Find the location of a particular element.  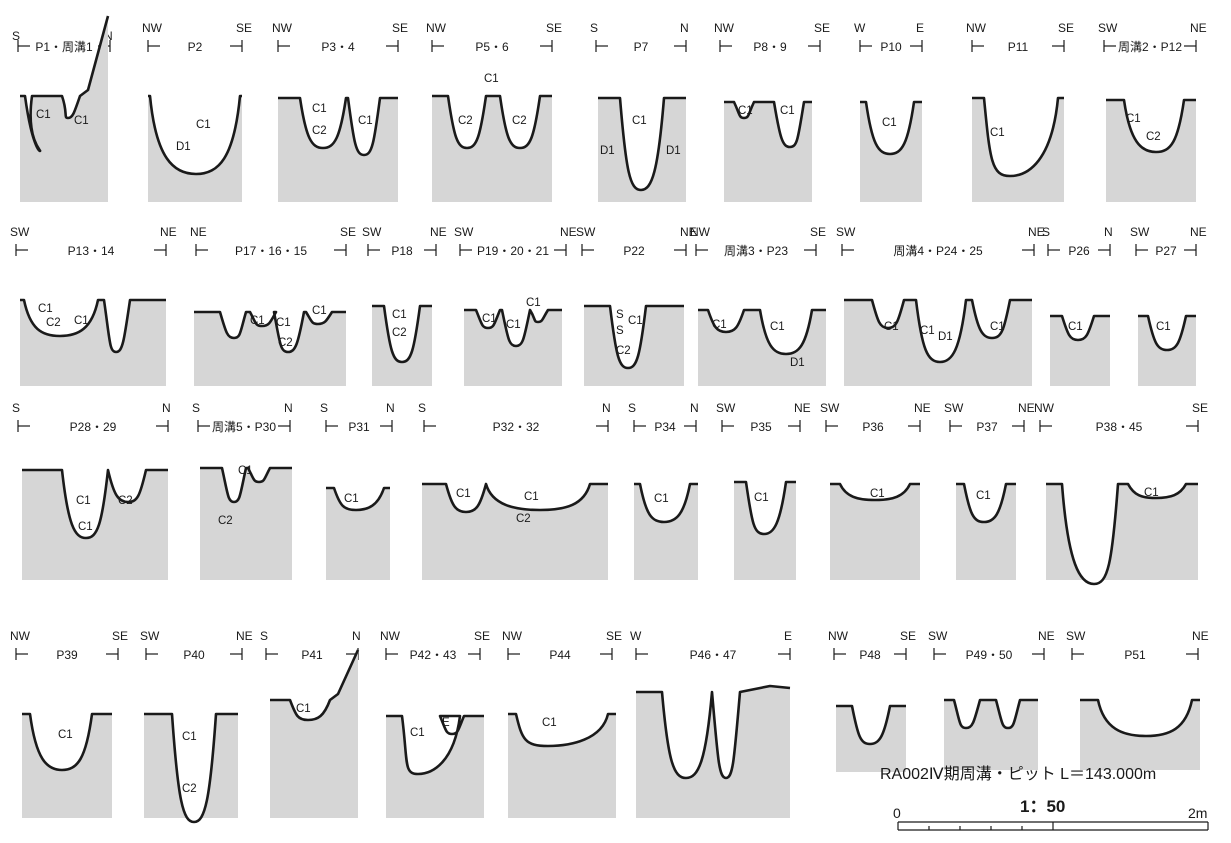

section-label: P5・6 is located at coordinates (492, 47).